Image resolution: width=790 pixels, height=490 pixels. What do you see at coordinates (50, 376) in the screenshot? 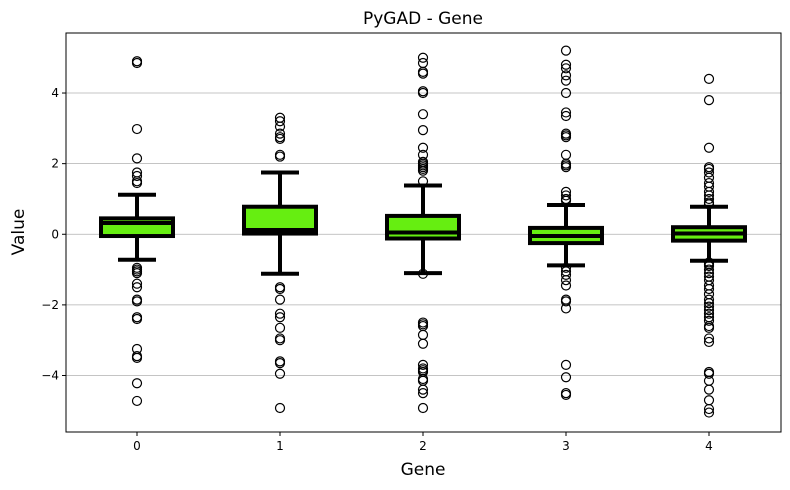
I see `y-tick-label: −4` at bounding box center [50, 376].